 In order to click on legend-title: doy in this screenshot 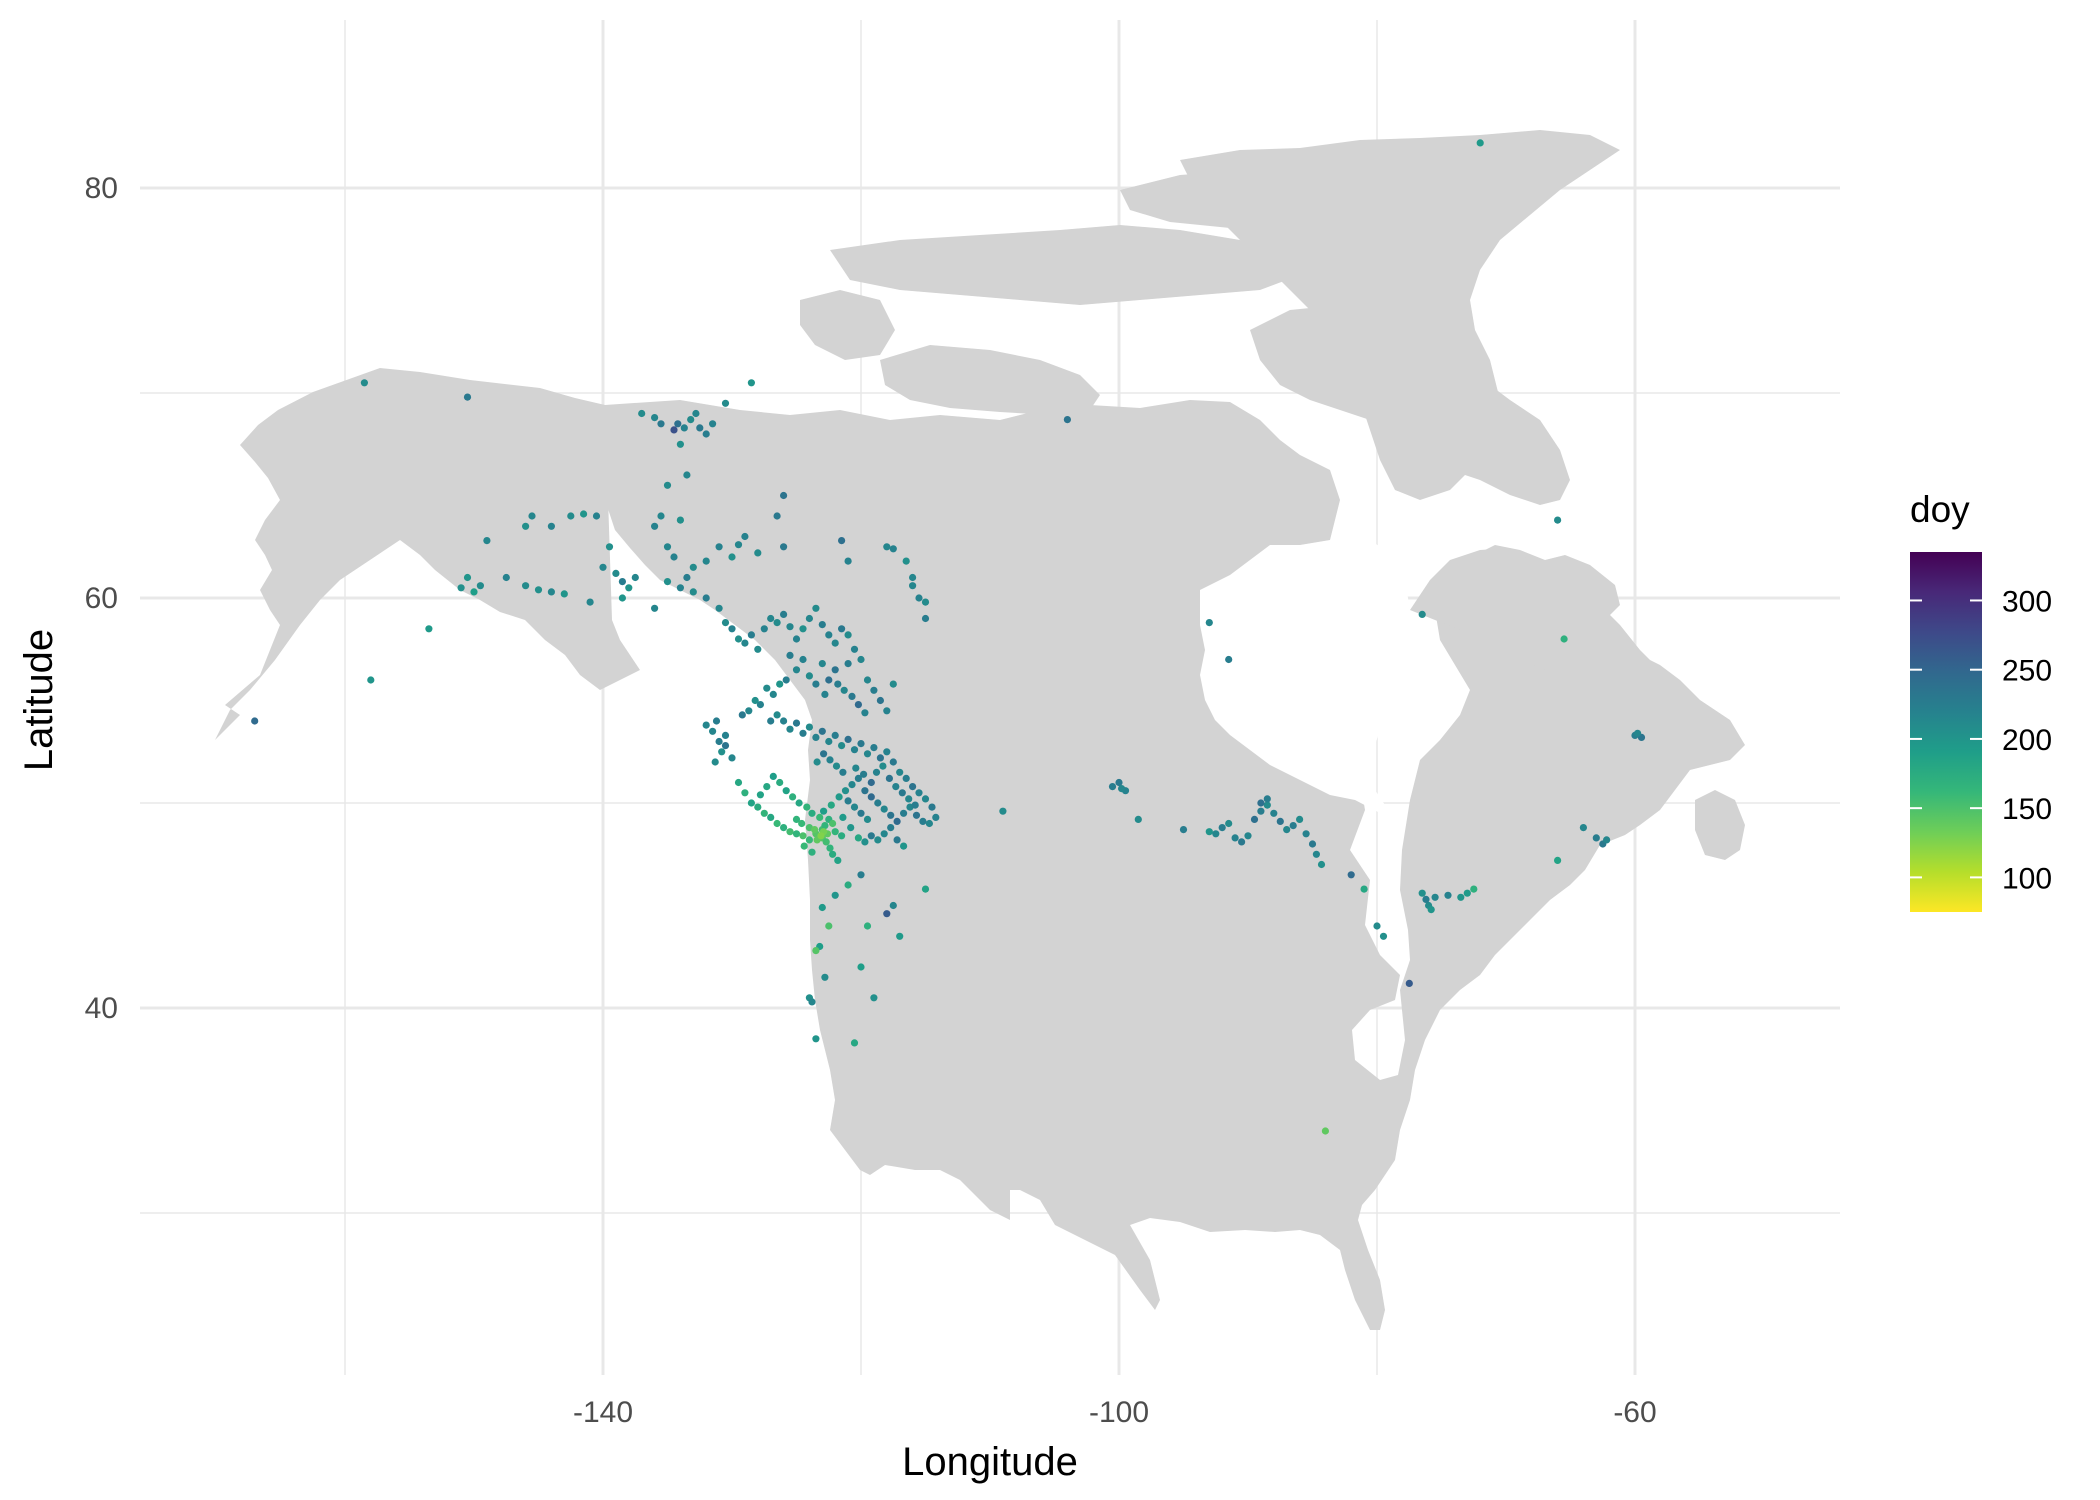, I will do `click(1940, 509)`.